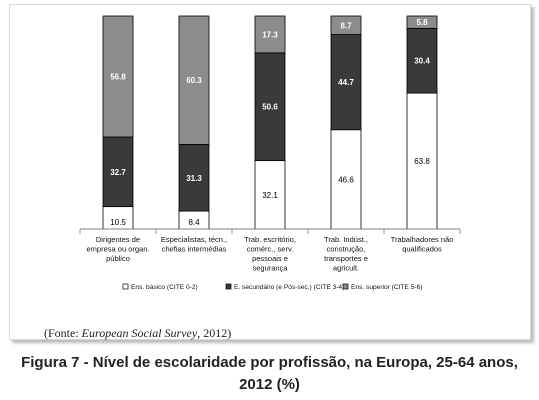  What do you see at coordinates (194, 222) in the screenshot?
I see `data-label: 8.4` at bounding box center [194, 222].